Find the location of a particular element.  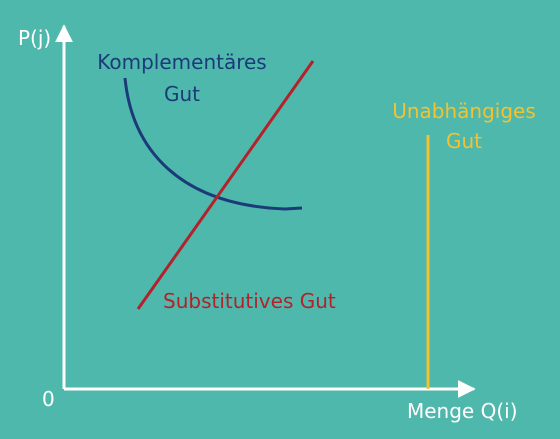

origin-label: 0 is located at coordinates (48, 399).